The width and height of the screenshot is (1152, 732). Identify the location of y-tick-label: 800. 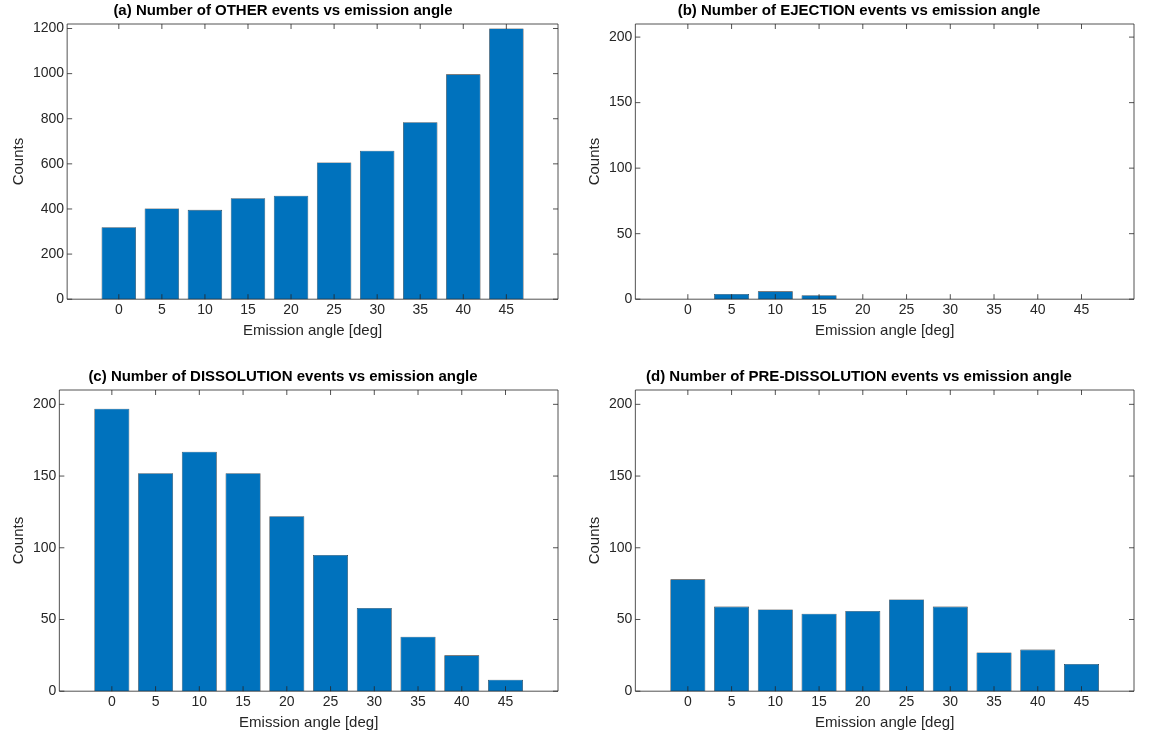
(52, 117).